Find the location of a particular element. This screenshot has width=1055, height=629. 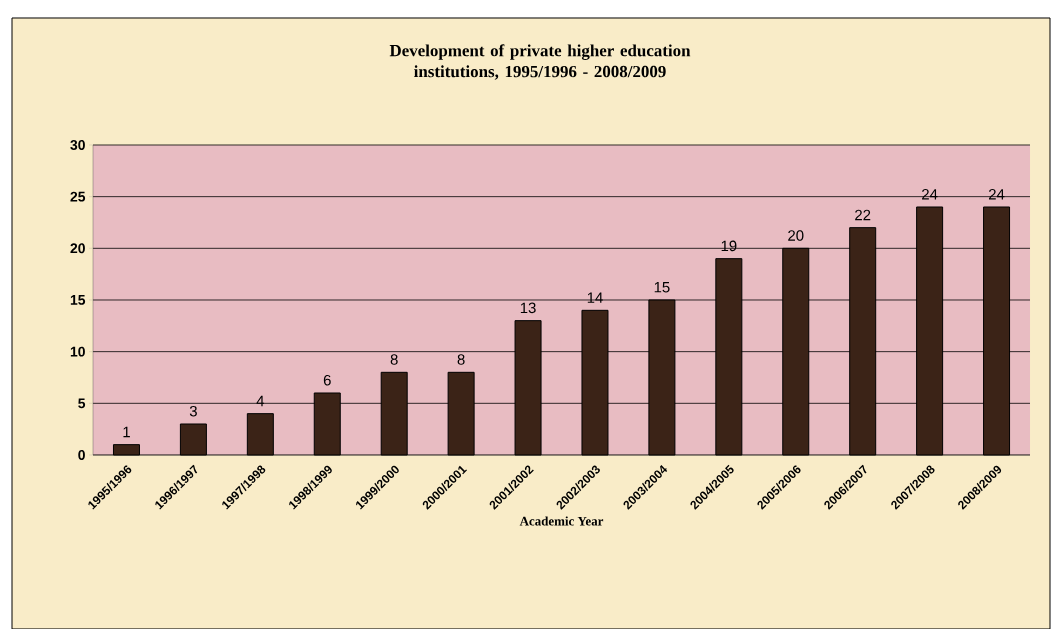

data-label: 3 is located at coordinates (193, 411).